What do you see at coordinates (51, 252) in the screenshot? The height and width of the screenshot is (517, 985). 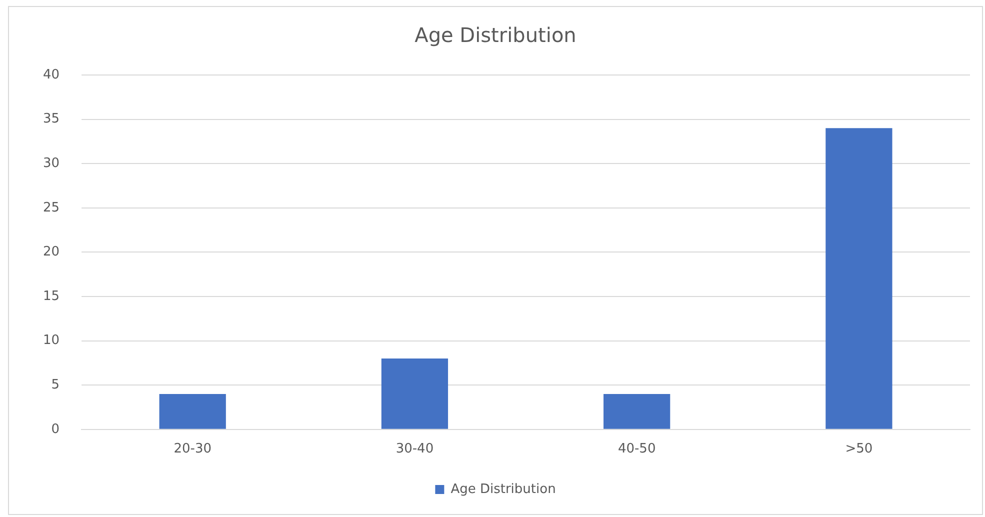 I see `y-tick-label: 20` at bounding box center [51, 252].